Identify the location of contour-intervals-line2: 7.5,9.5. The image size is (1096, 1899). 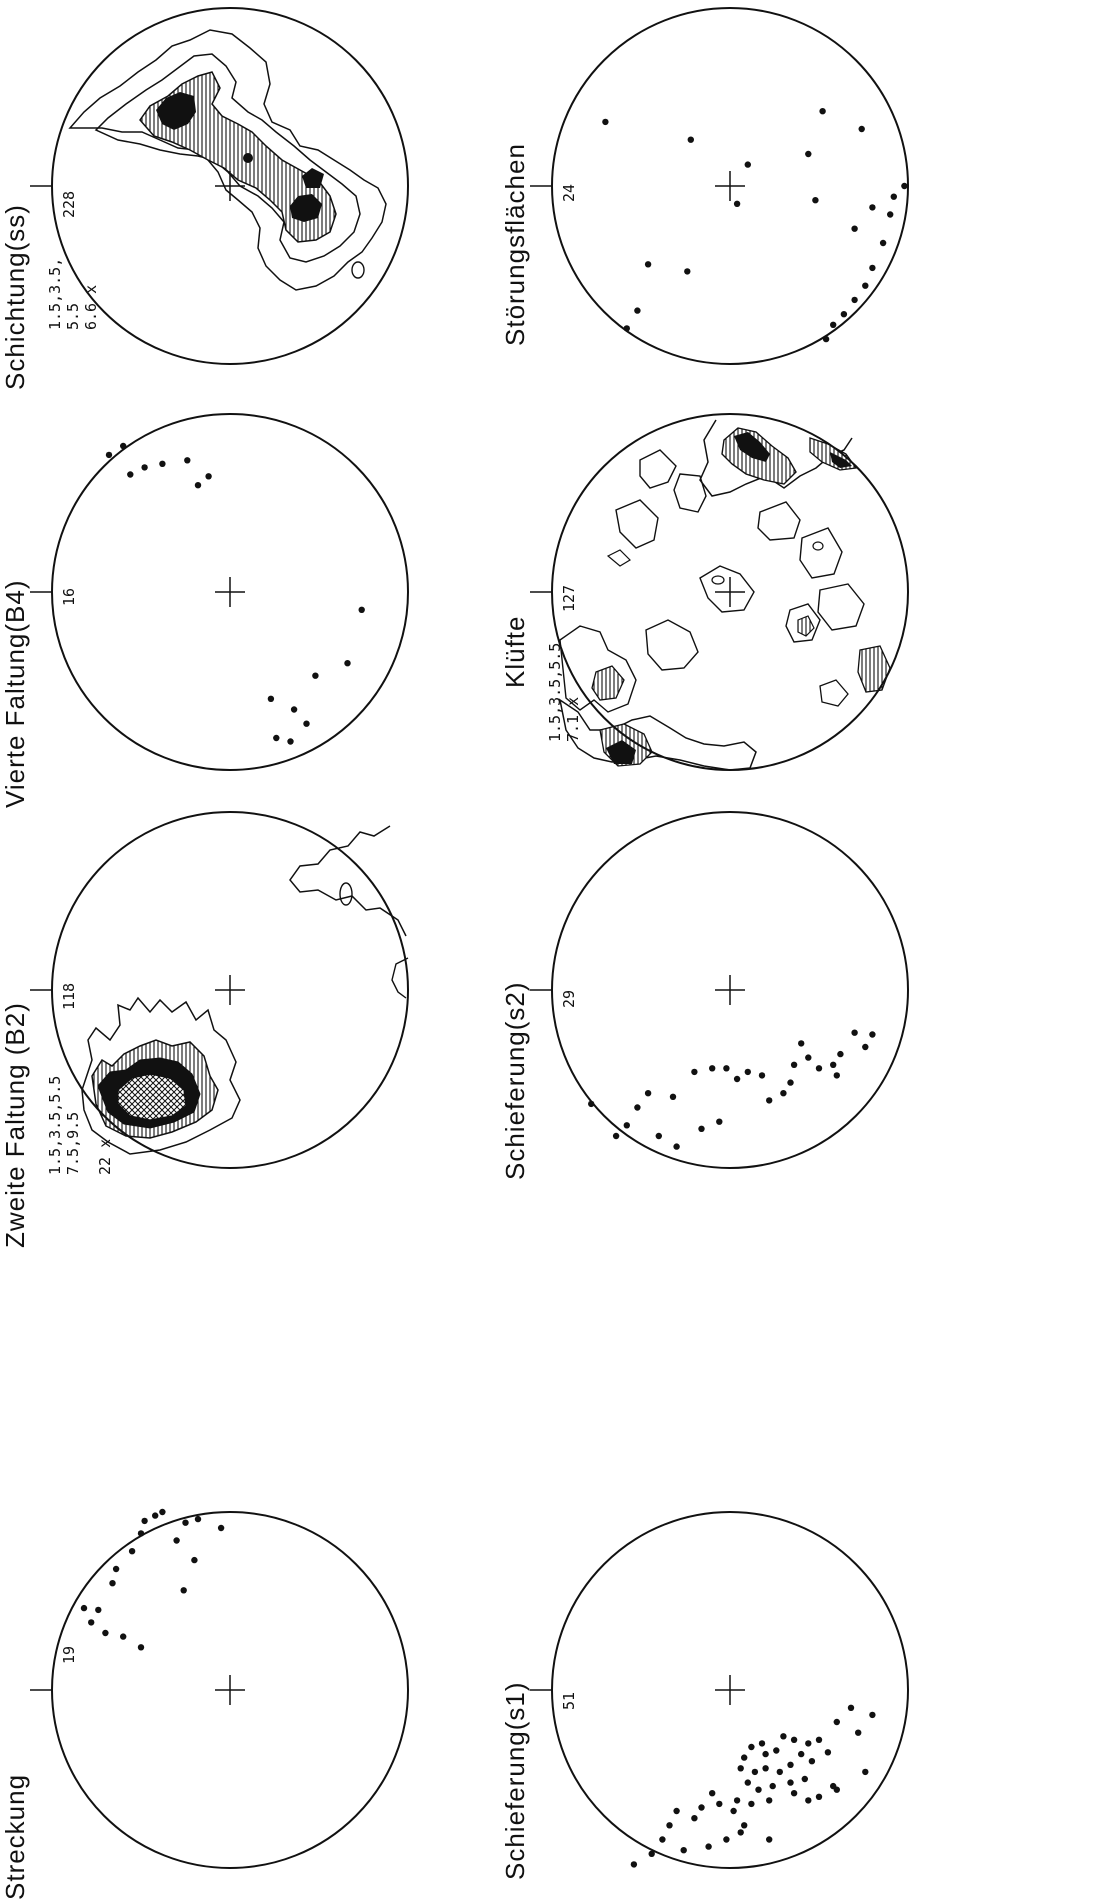
(73, 1143).